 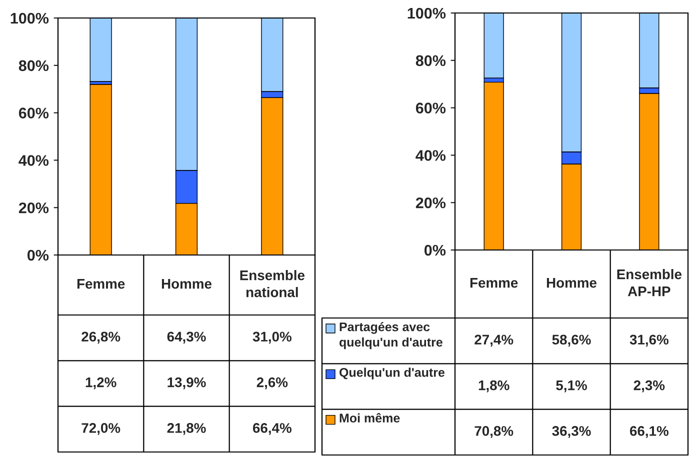 I want to click on data-label: 58,6%, so click(x=571, y=340).